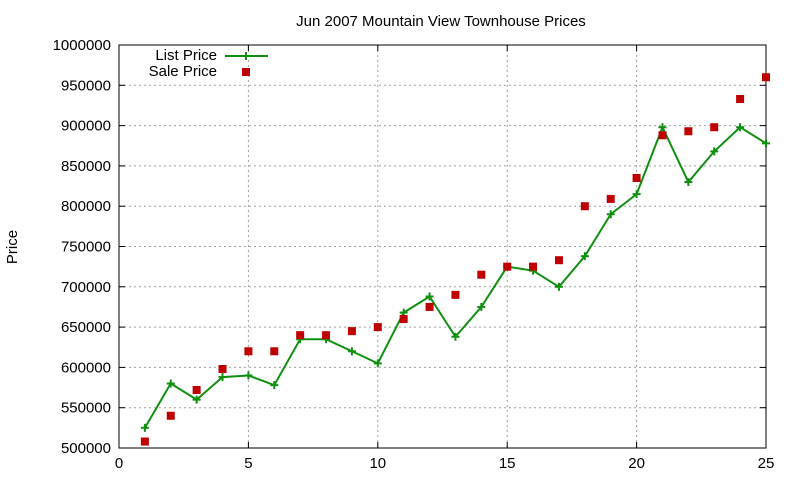 This screenshot has height=480, width=800. Describe the element at coordinates (183, 71) in the screenshot. I see `legend-label-sale-price: Sale Price` at that location.